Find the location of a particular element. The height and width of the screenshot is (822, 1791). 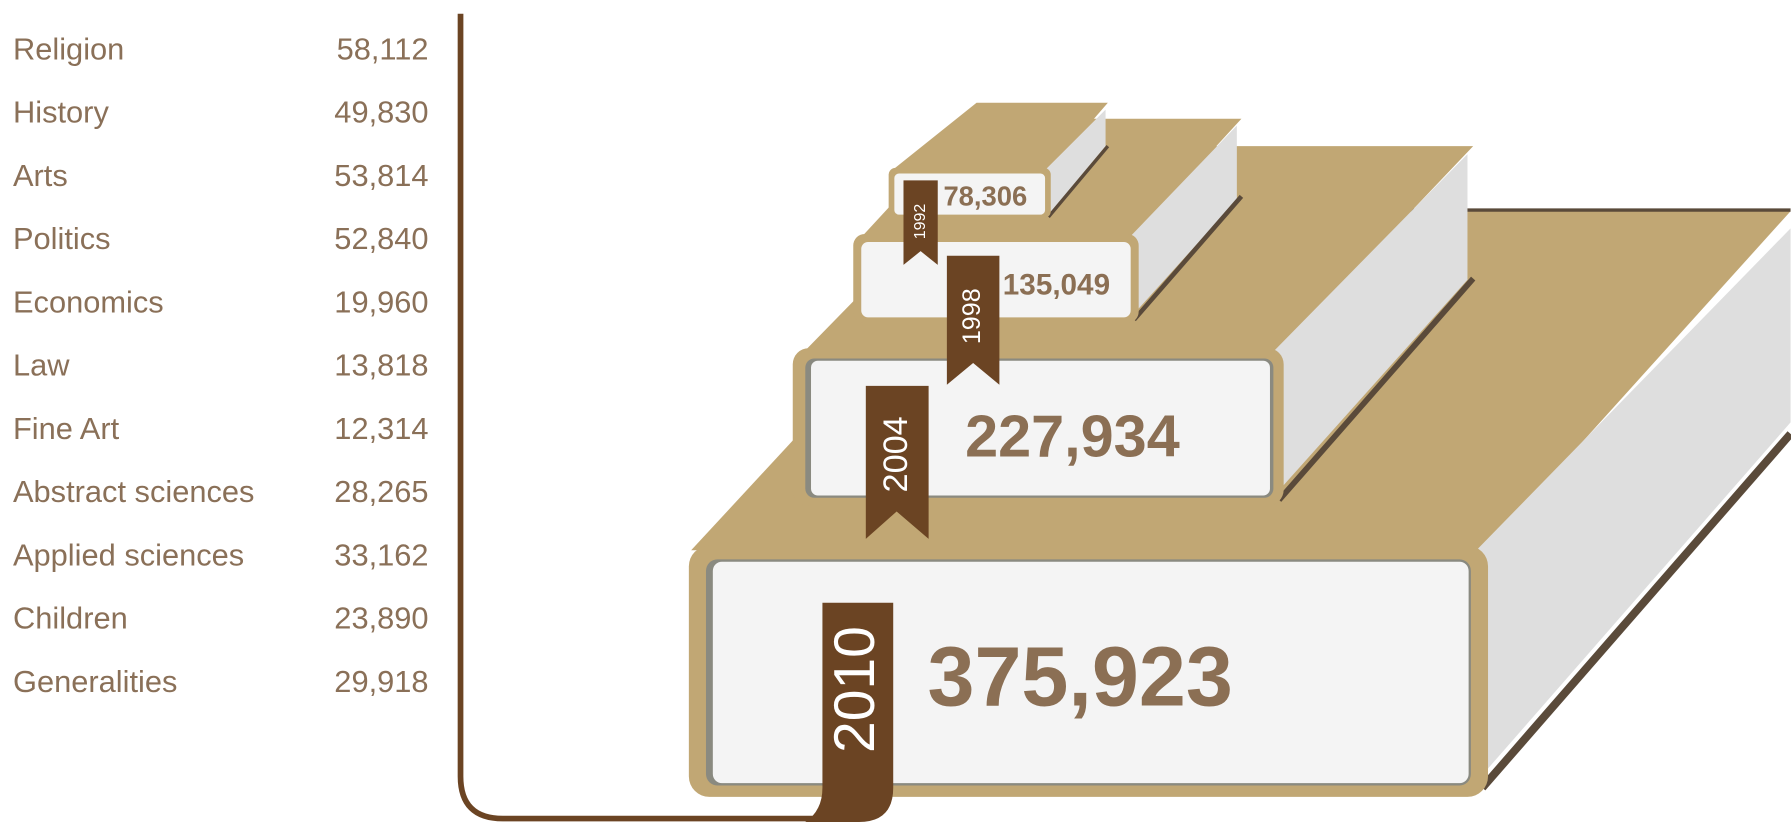

category-name: Generalities is located at coordinates (95, 681).